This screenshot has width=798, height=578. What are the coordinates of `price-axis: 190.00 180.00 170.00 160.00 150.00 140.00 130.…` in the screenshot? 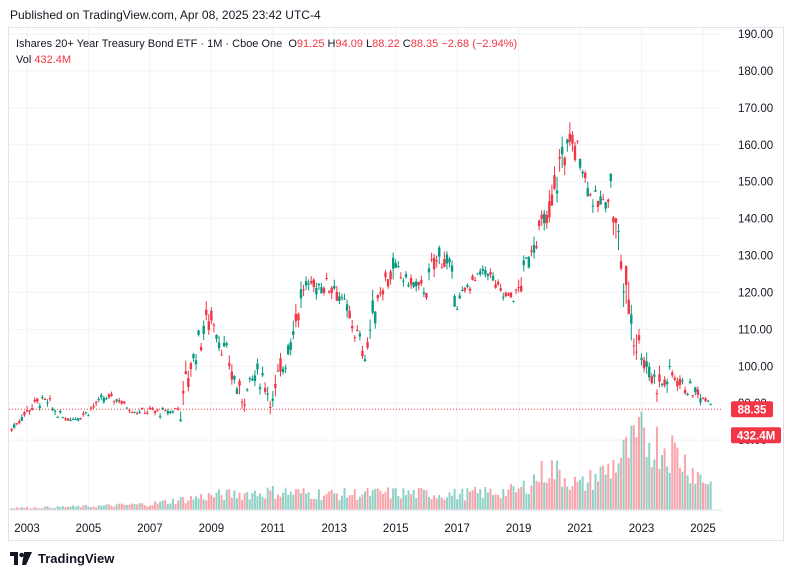 It's located at (755, 238).